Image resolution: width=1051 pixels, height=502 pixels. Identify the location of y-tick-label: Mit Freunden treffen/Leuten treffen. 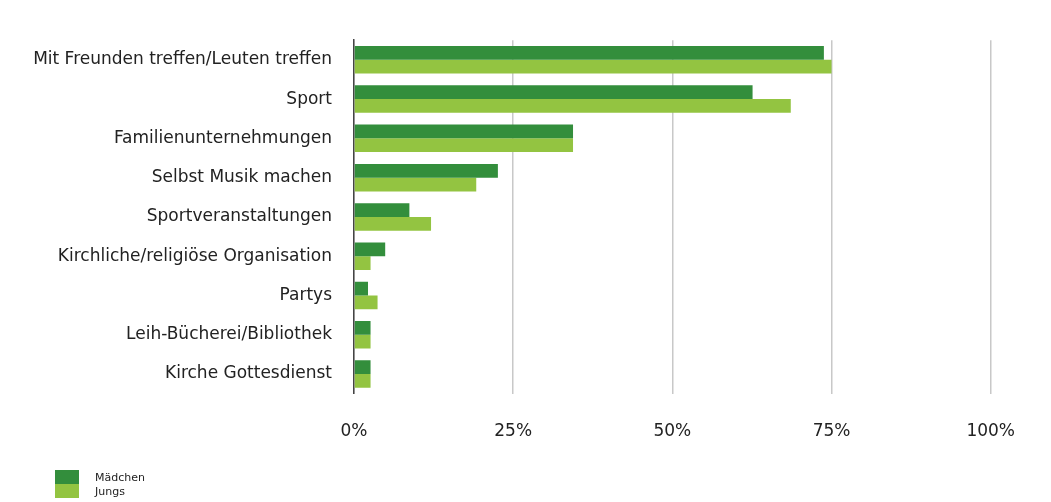
(182, 58).